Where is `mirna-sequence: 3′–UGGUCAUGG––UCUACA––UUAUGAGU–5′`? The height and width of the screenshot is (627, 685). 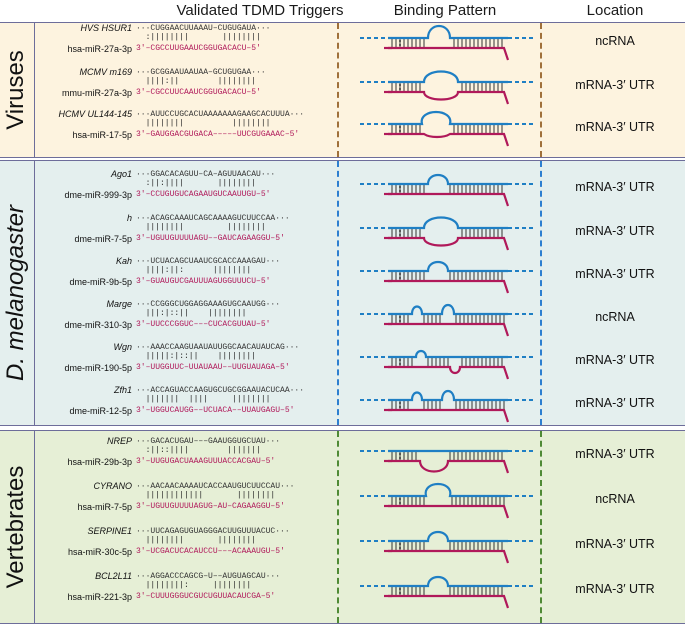 mirna-sequence: 3′–UGGUCAUGG––UCUACA––UUAUGAGU–5′ is located at coordinates (215, 410).